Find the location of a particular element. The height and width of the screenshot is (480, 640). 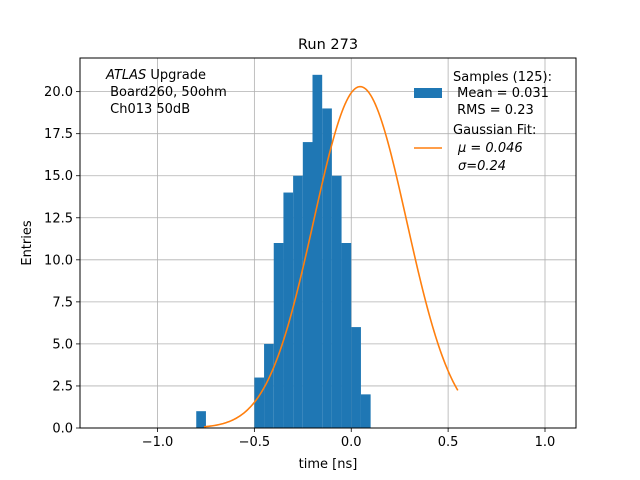

y-tick-label: 15.0 is located at coordinates (58, 176).